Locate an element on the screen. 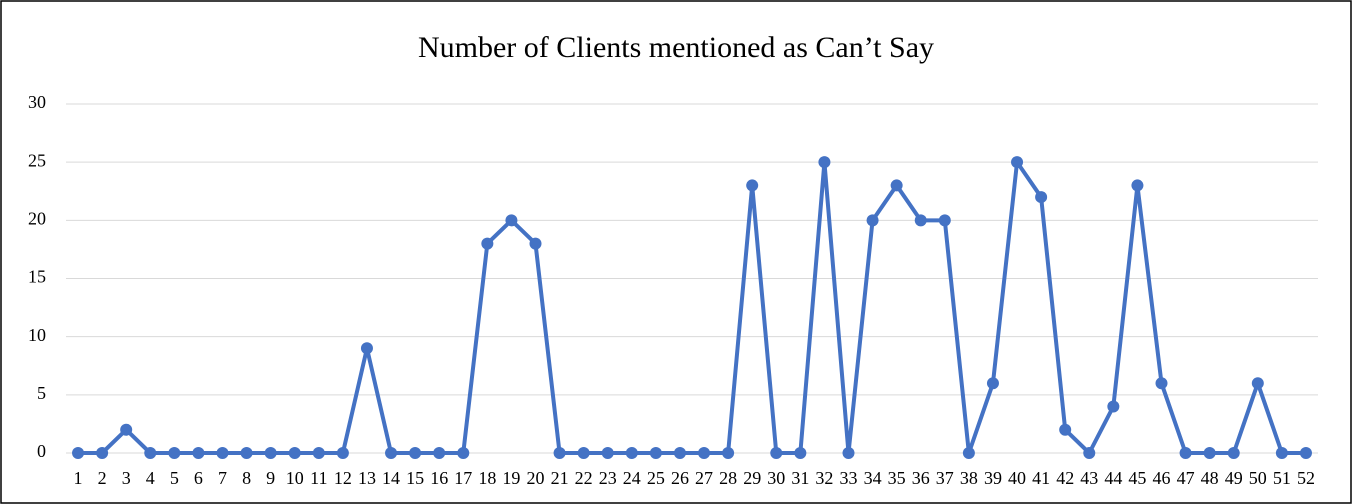  x-tick-label: 47 is located at coordinates (1186, 478).